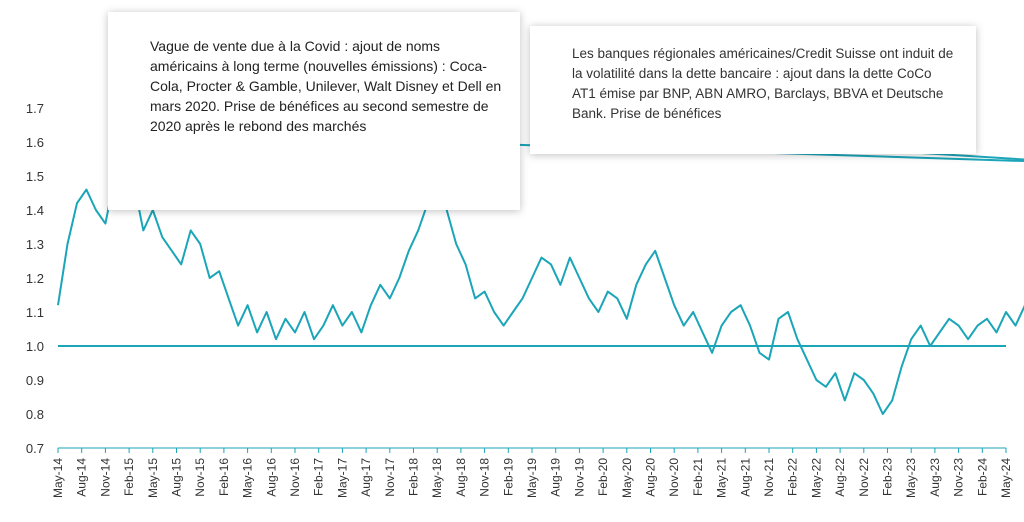  What do you see at coordinates (224, 477) in the screenshot?
I see `x-tick-label: Feb-16` at bounding box center [224, 477].